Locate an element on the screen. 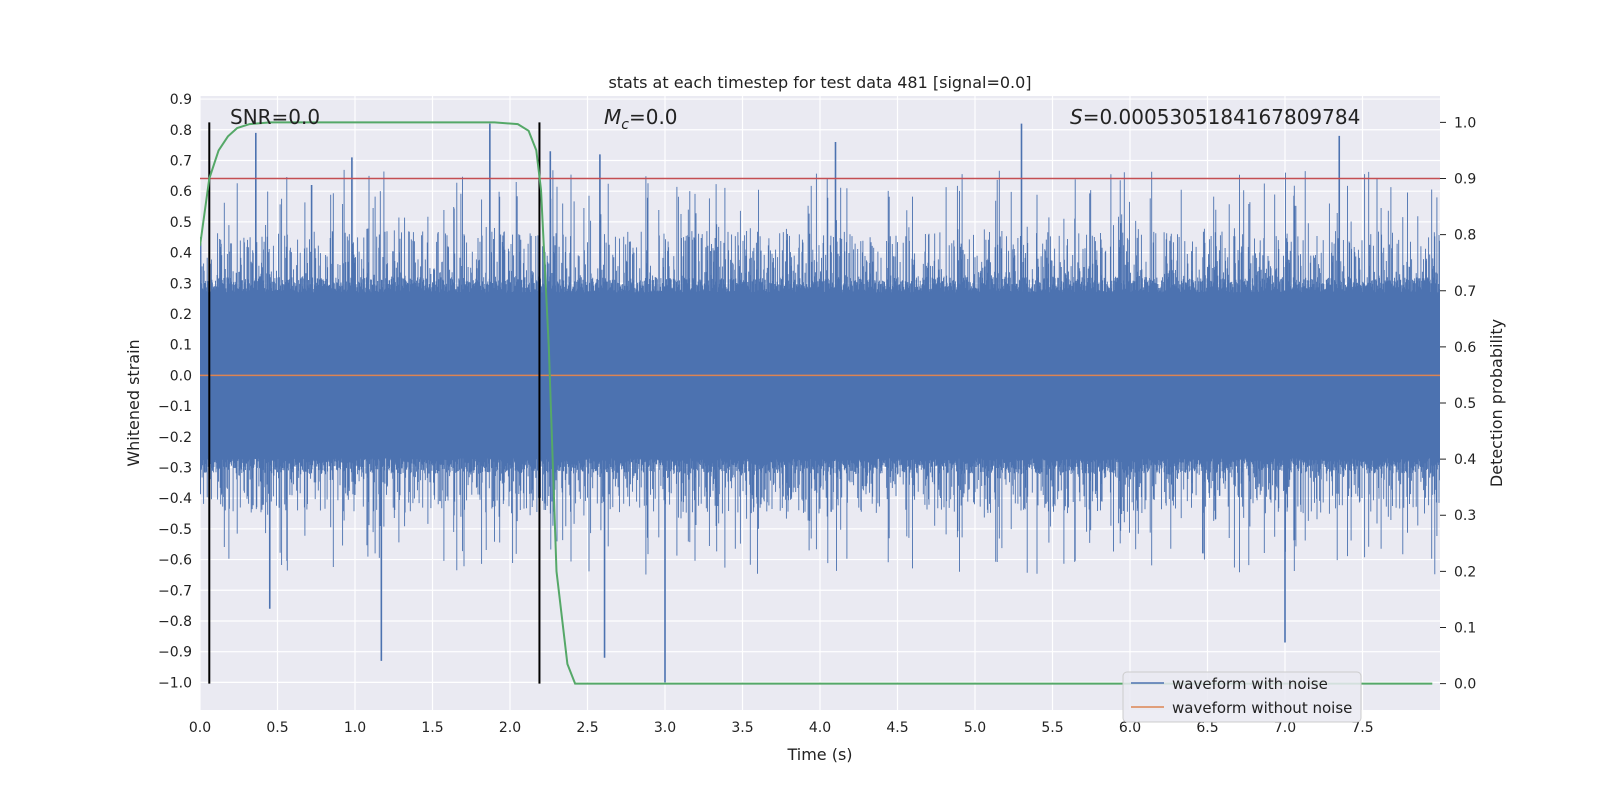  s-symbol: S is located at coordinates (1076, 117).